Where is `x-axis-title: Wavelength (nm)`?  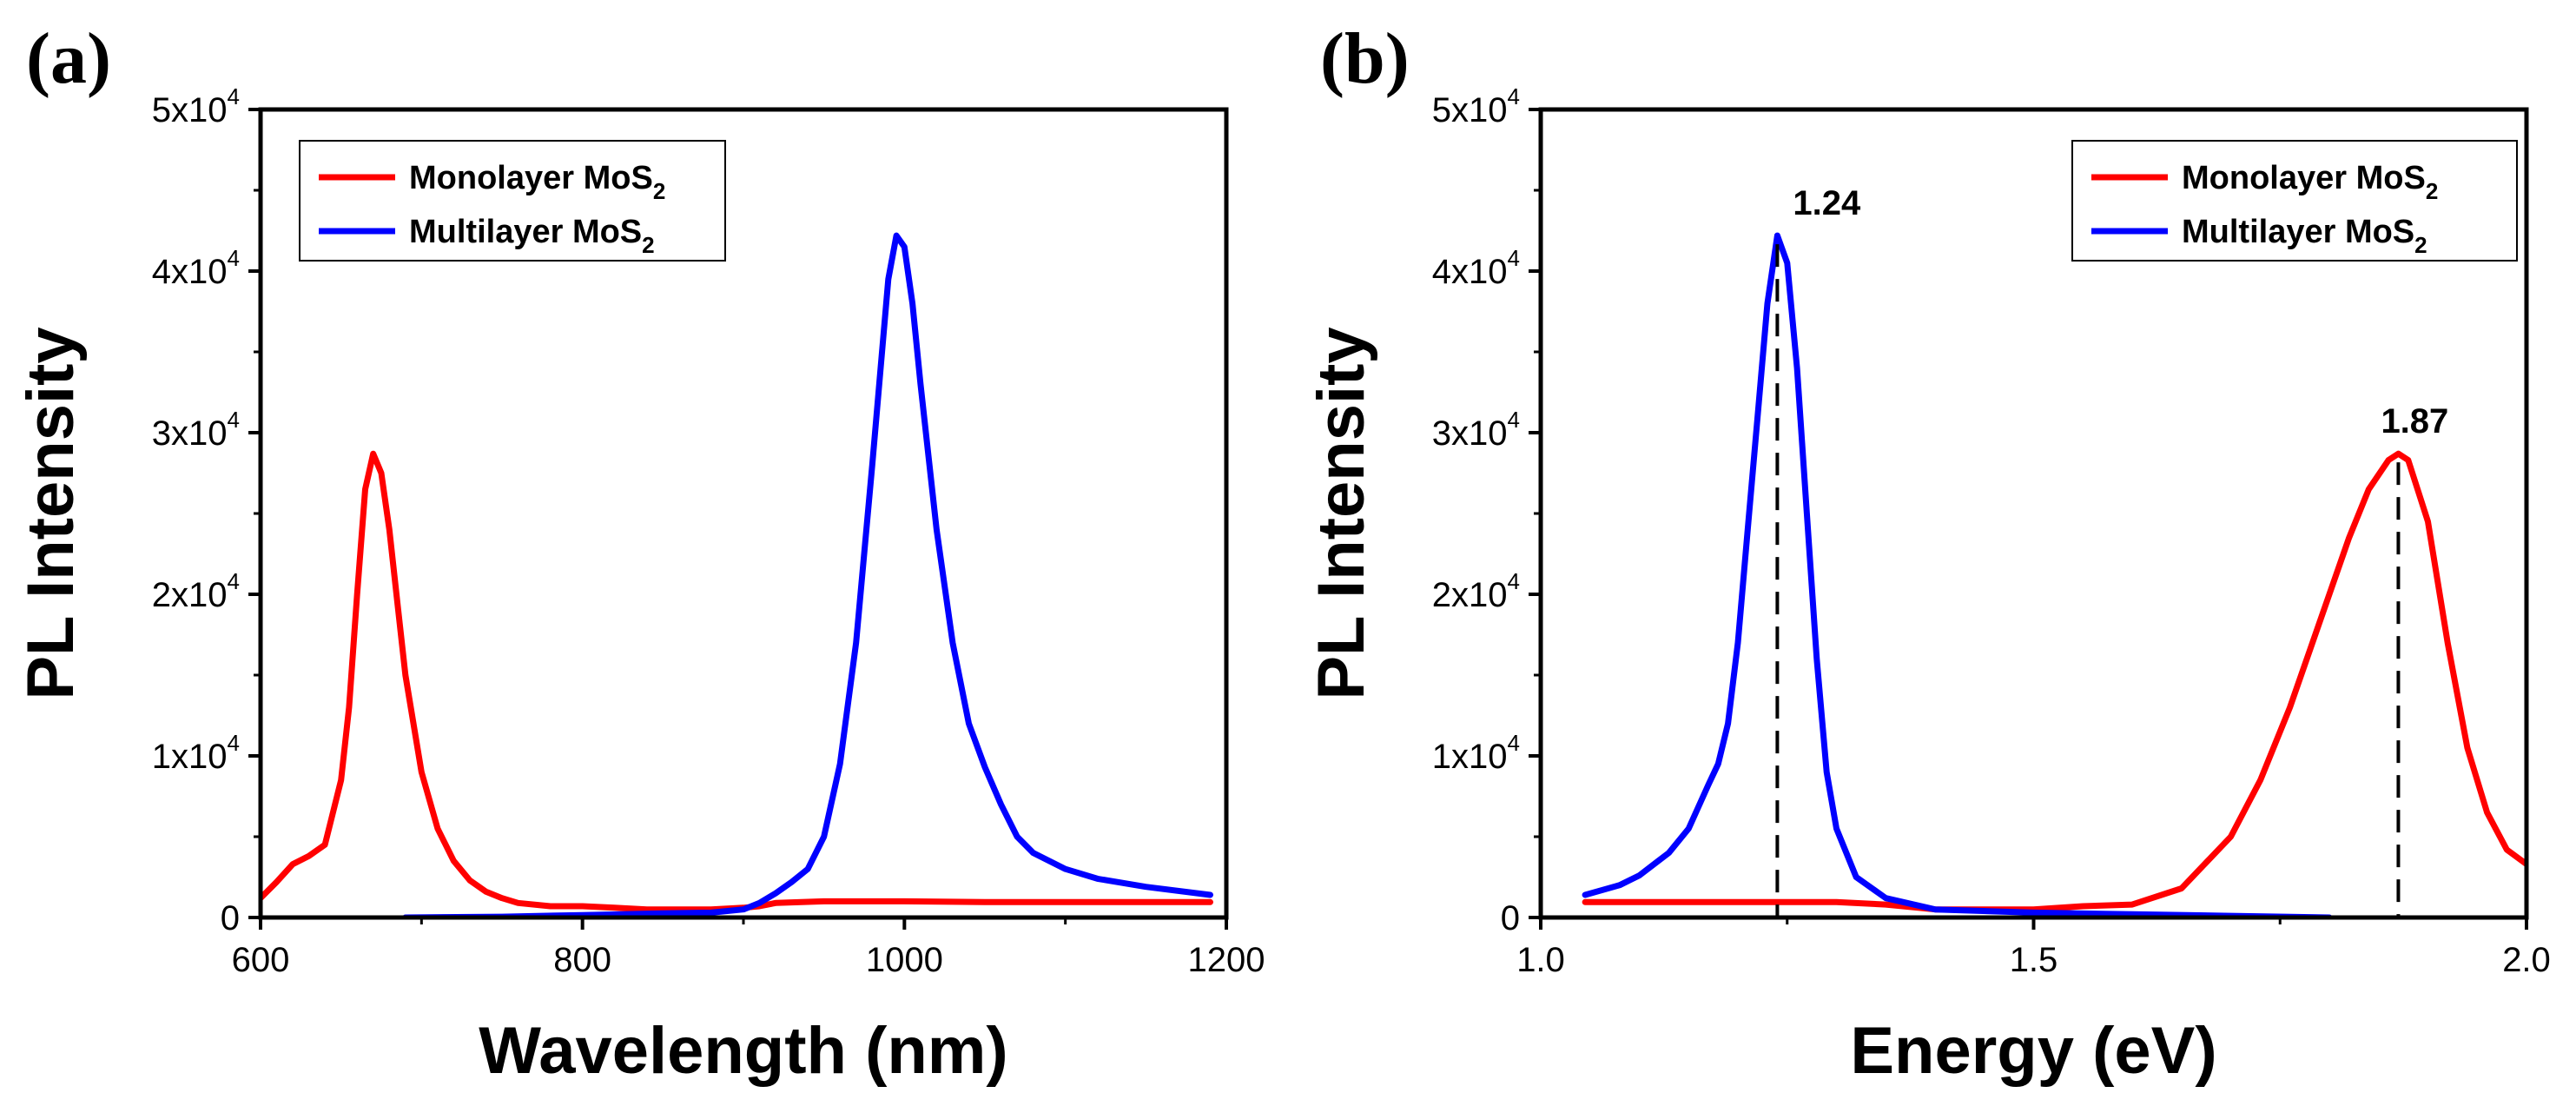
x-axis-title: Wavelength (nm) is located at coordinates (743, 1051).